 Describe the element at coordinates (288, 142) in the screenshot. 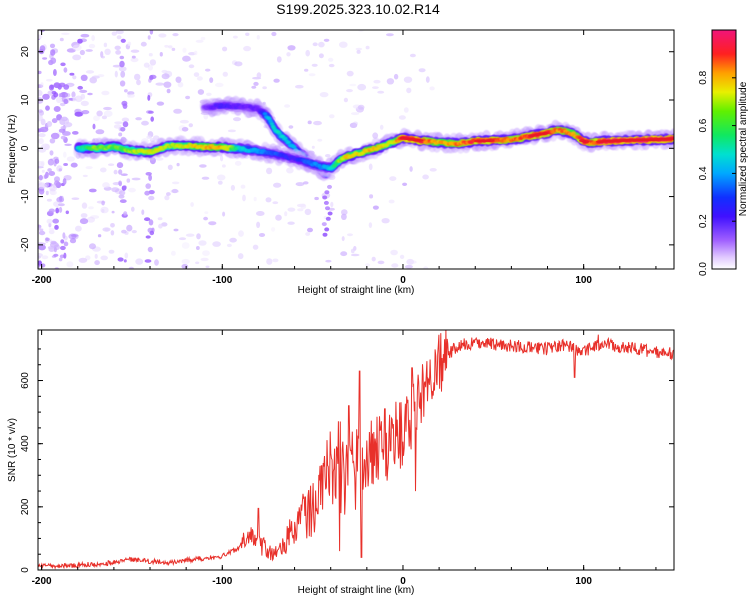

I see `spectrogram-upper-branch` at that location.